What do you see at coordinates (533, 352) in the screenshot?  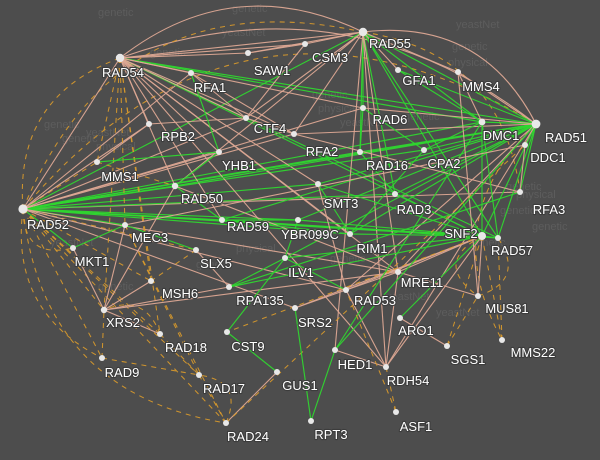 I see `node-label: MMS22` at bounding box center [533, 352].